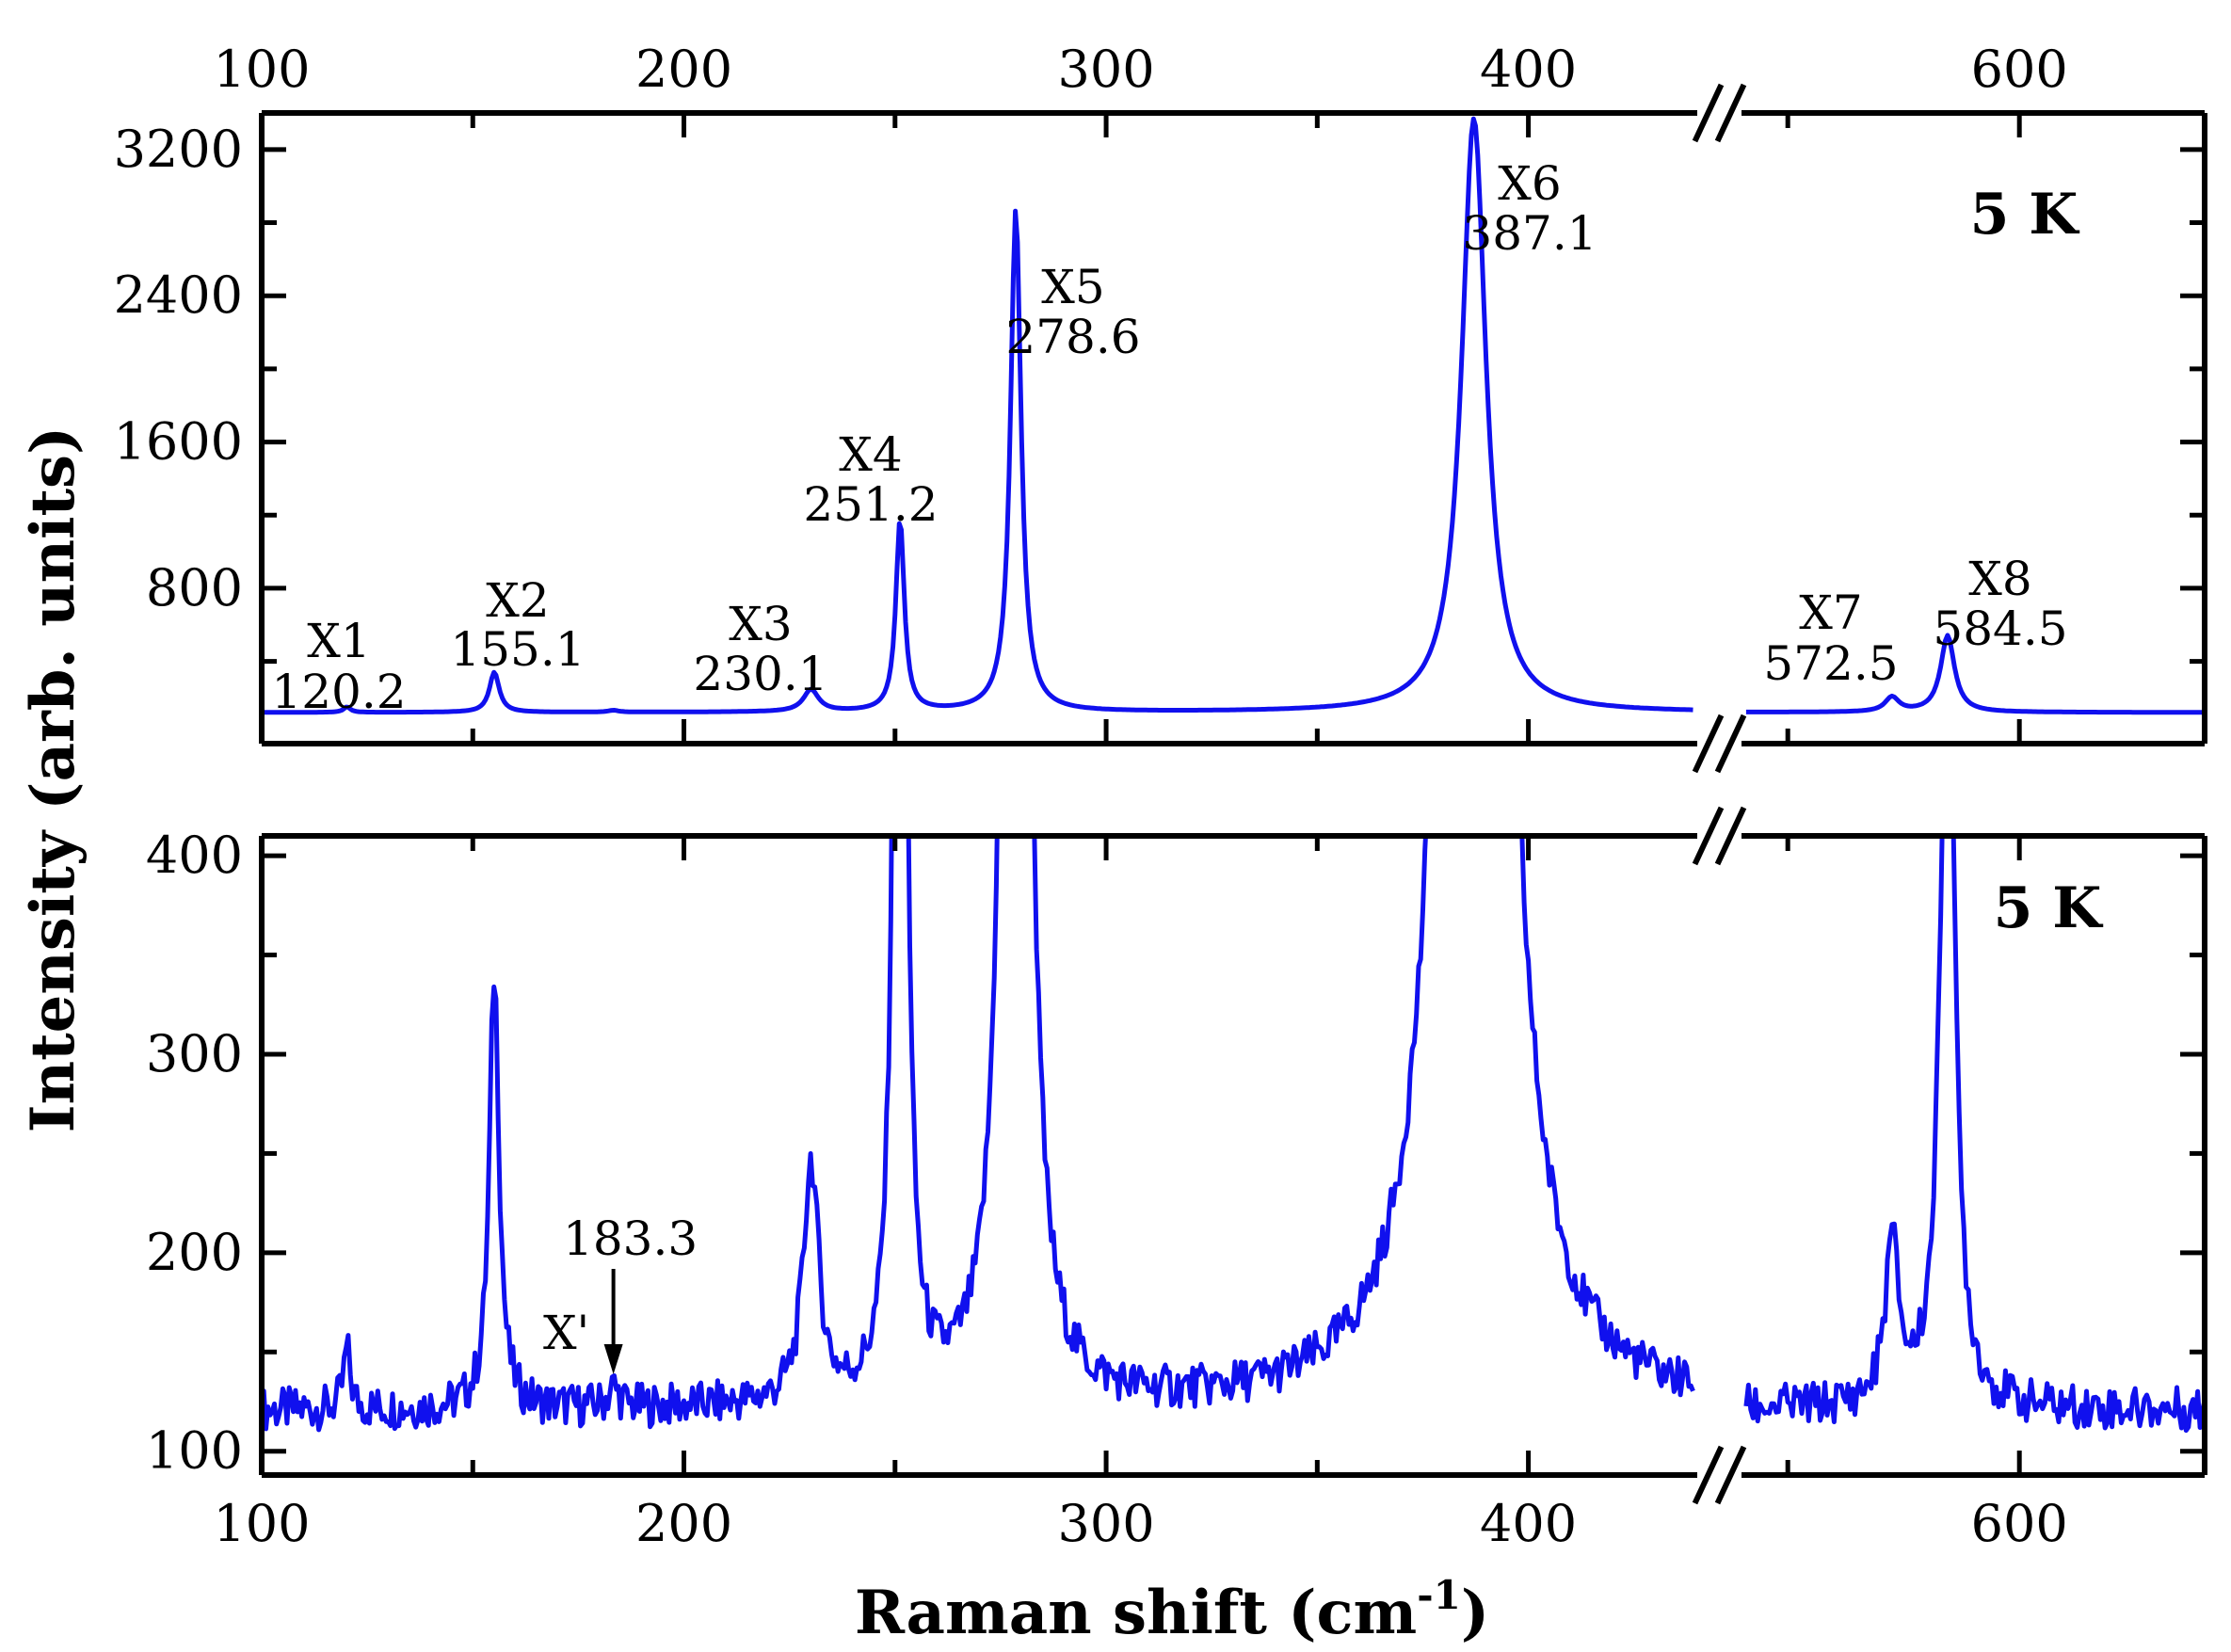  What do you see at coordinates (1136, 1613) in the screenshot?
I see `x-axis-title-main: Raman shift (cm` at bounding box center [1136, 1613].